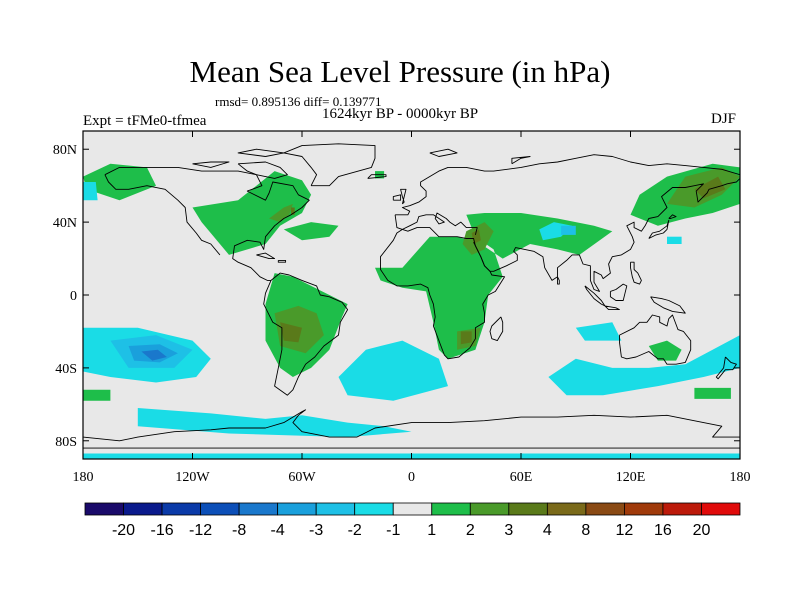  What do you see at coordinates (631, 477) in the screenshot?
I see `x-tick-label-5: 120E` at bounding box center [631, 477].